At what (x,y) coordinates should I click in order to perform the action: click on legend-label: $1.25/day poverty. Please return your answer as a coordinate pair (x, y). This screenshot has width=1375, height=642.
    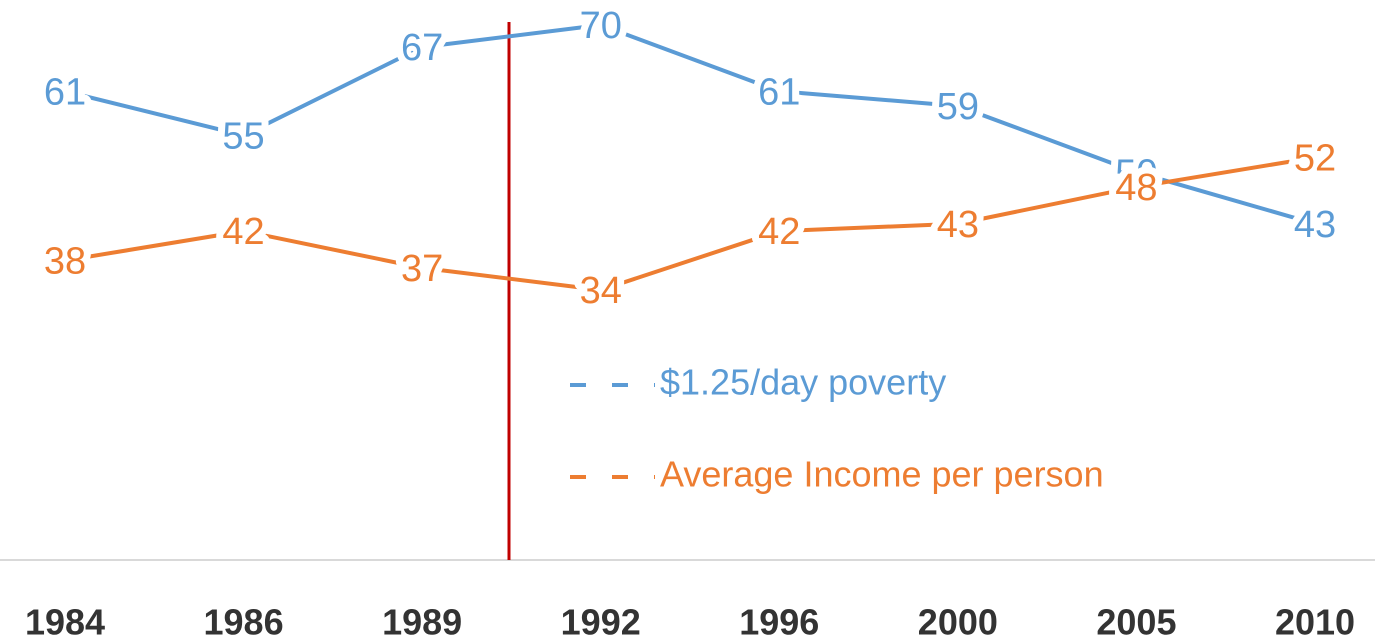
    Looking at the image, I should click on (803, 382).